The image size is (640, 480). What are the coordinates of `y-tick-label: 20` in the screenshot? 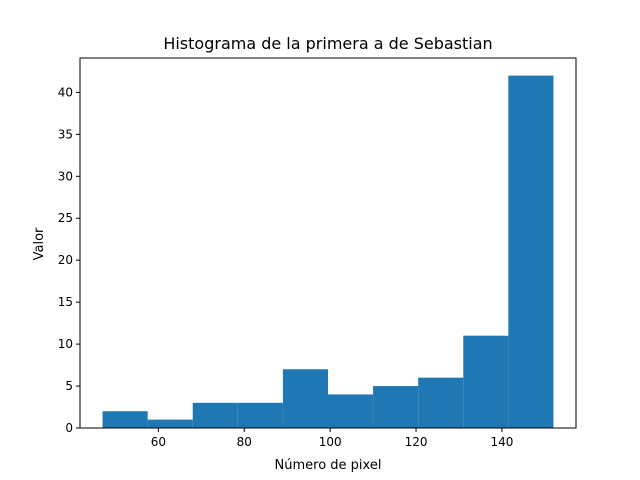 It's located at (65, 260).